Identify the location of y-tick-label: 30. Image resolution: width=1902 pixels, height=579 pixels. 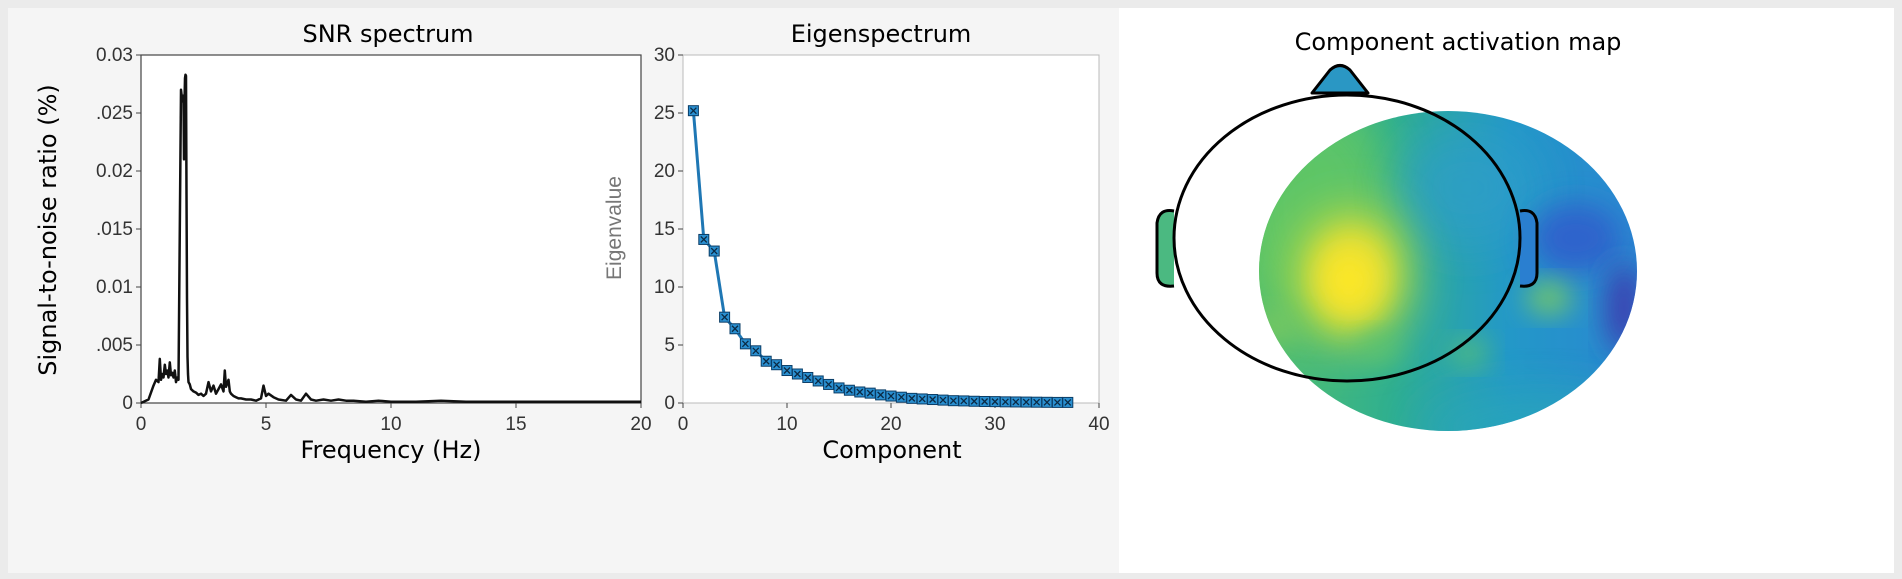
(664, 55).